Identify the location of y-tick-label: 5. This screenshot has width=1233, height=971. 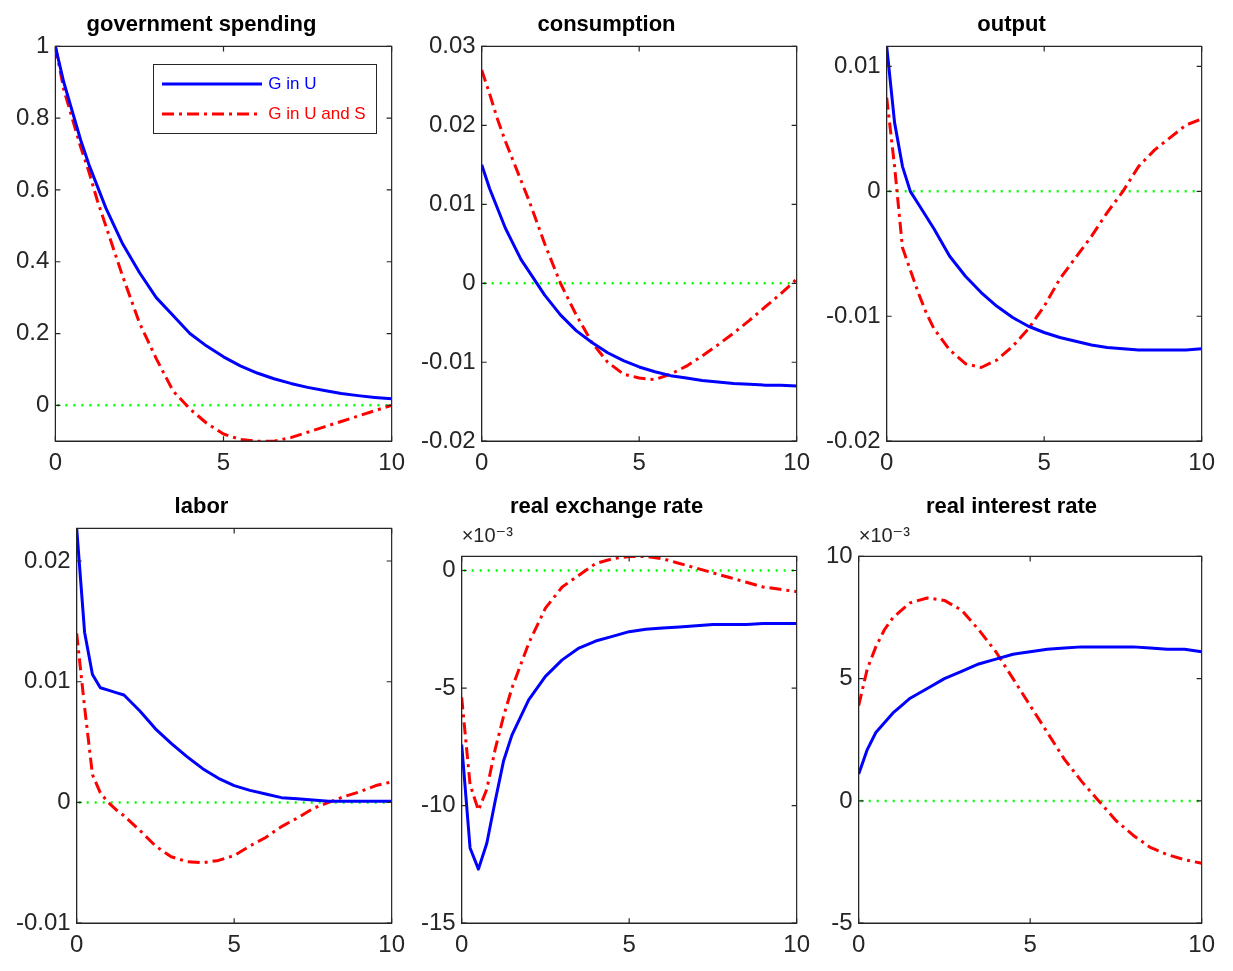
(846, 677).